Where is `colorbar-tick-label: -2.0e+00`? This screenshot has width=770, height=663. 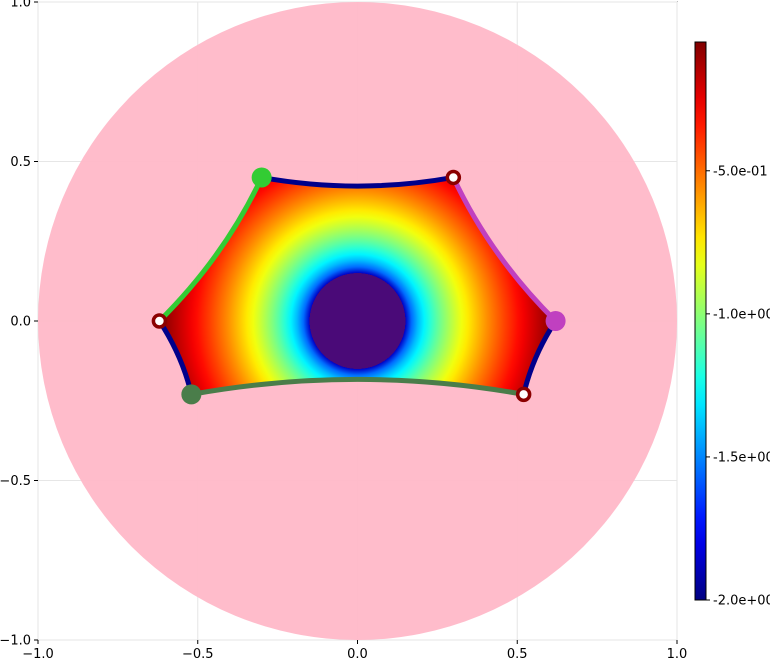
colorbar-tick-label: -2.0e+00 is located at coordinates (741, 601).